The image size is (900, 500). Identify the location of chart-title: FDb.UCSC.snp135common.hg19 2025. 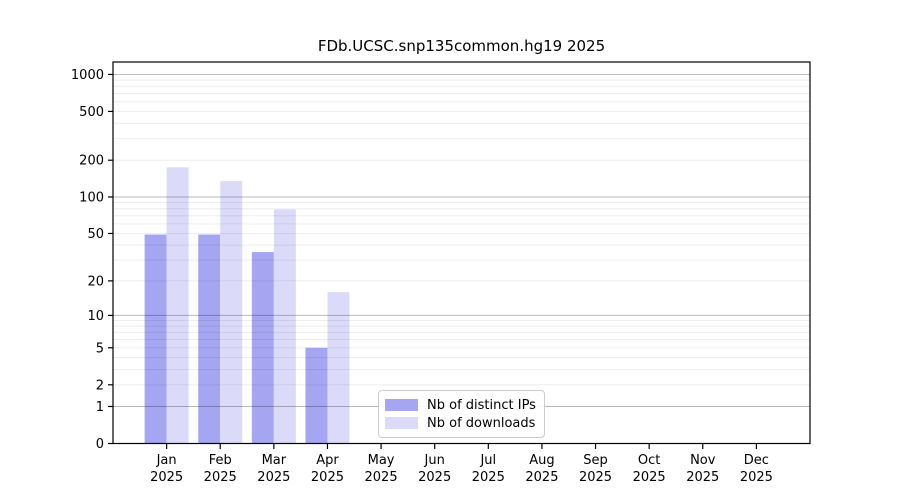
(461, 46).